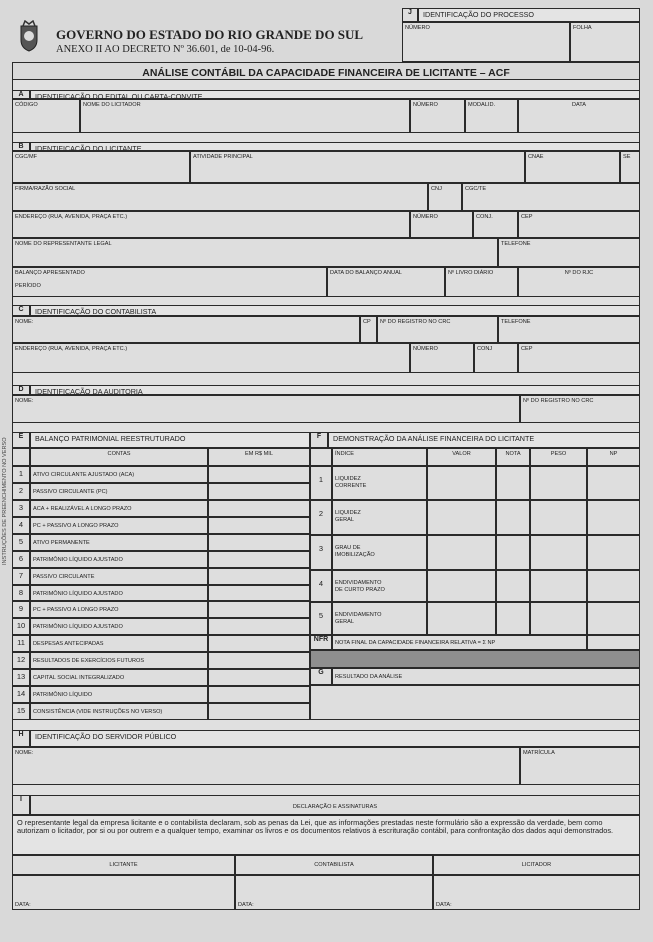 The width and height of the screenshot is (653, 942). What do you see at coordinates (605, 42) in the screenshot?
I see `process-sheet-field: FOLHA` at bounding box center [605, 42].